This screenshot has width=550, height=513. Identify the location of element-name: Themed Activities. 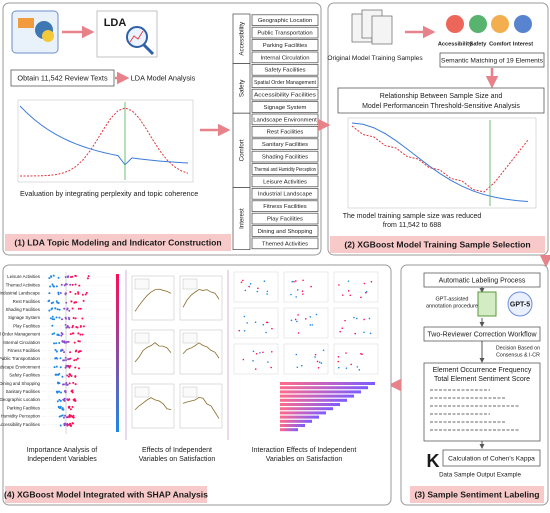
(285, 244).